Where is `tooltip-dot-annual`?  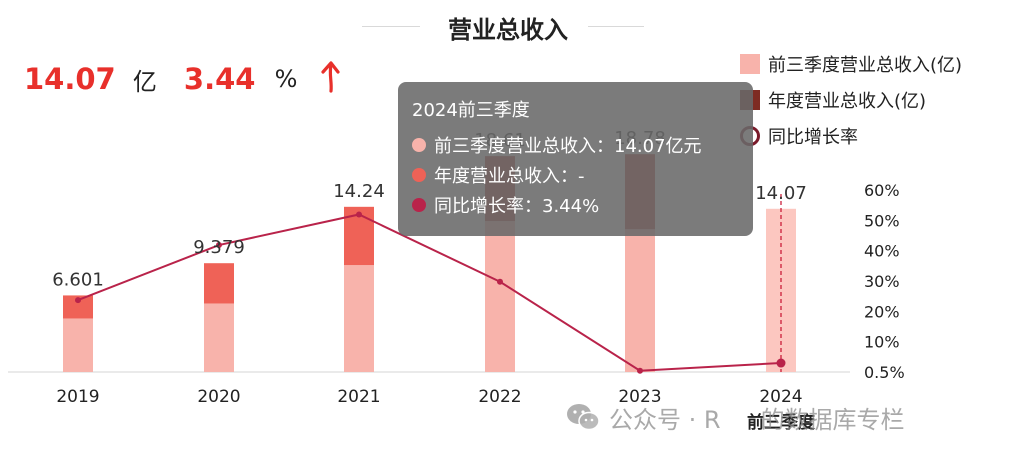 tooltip-dot-annual is located at coordinates (419, 175).